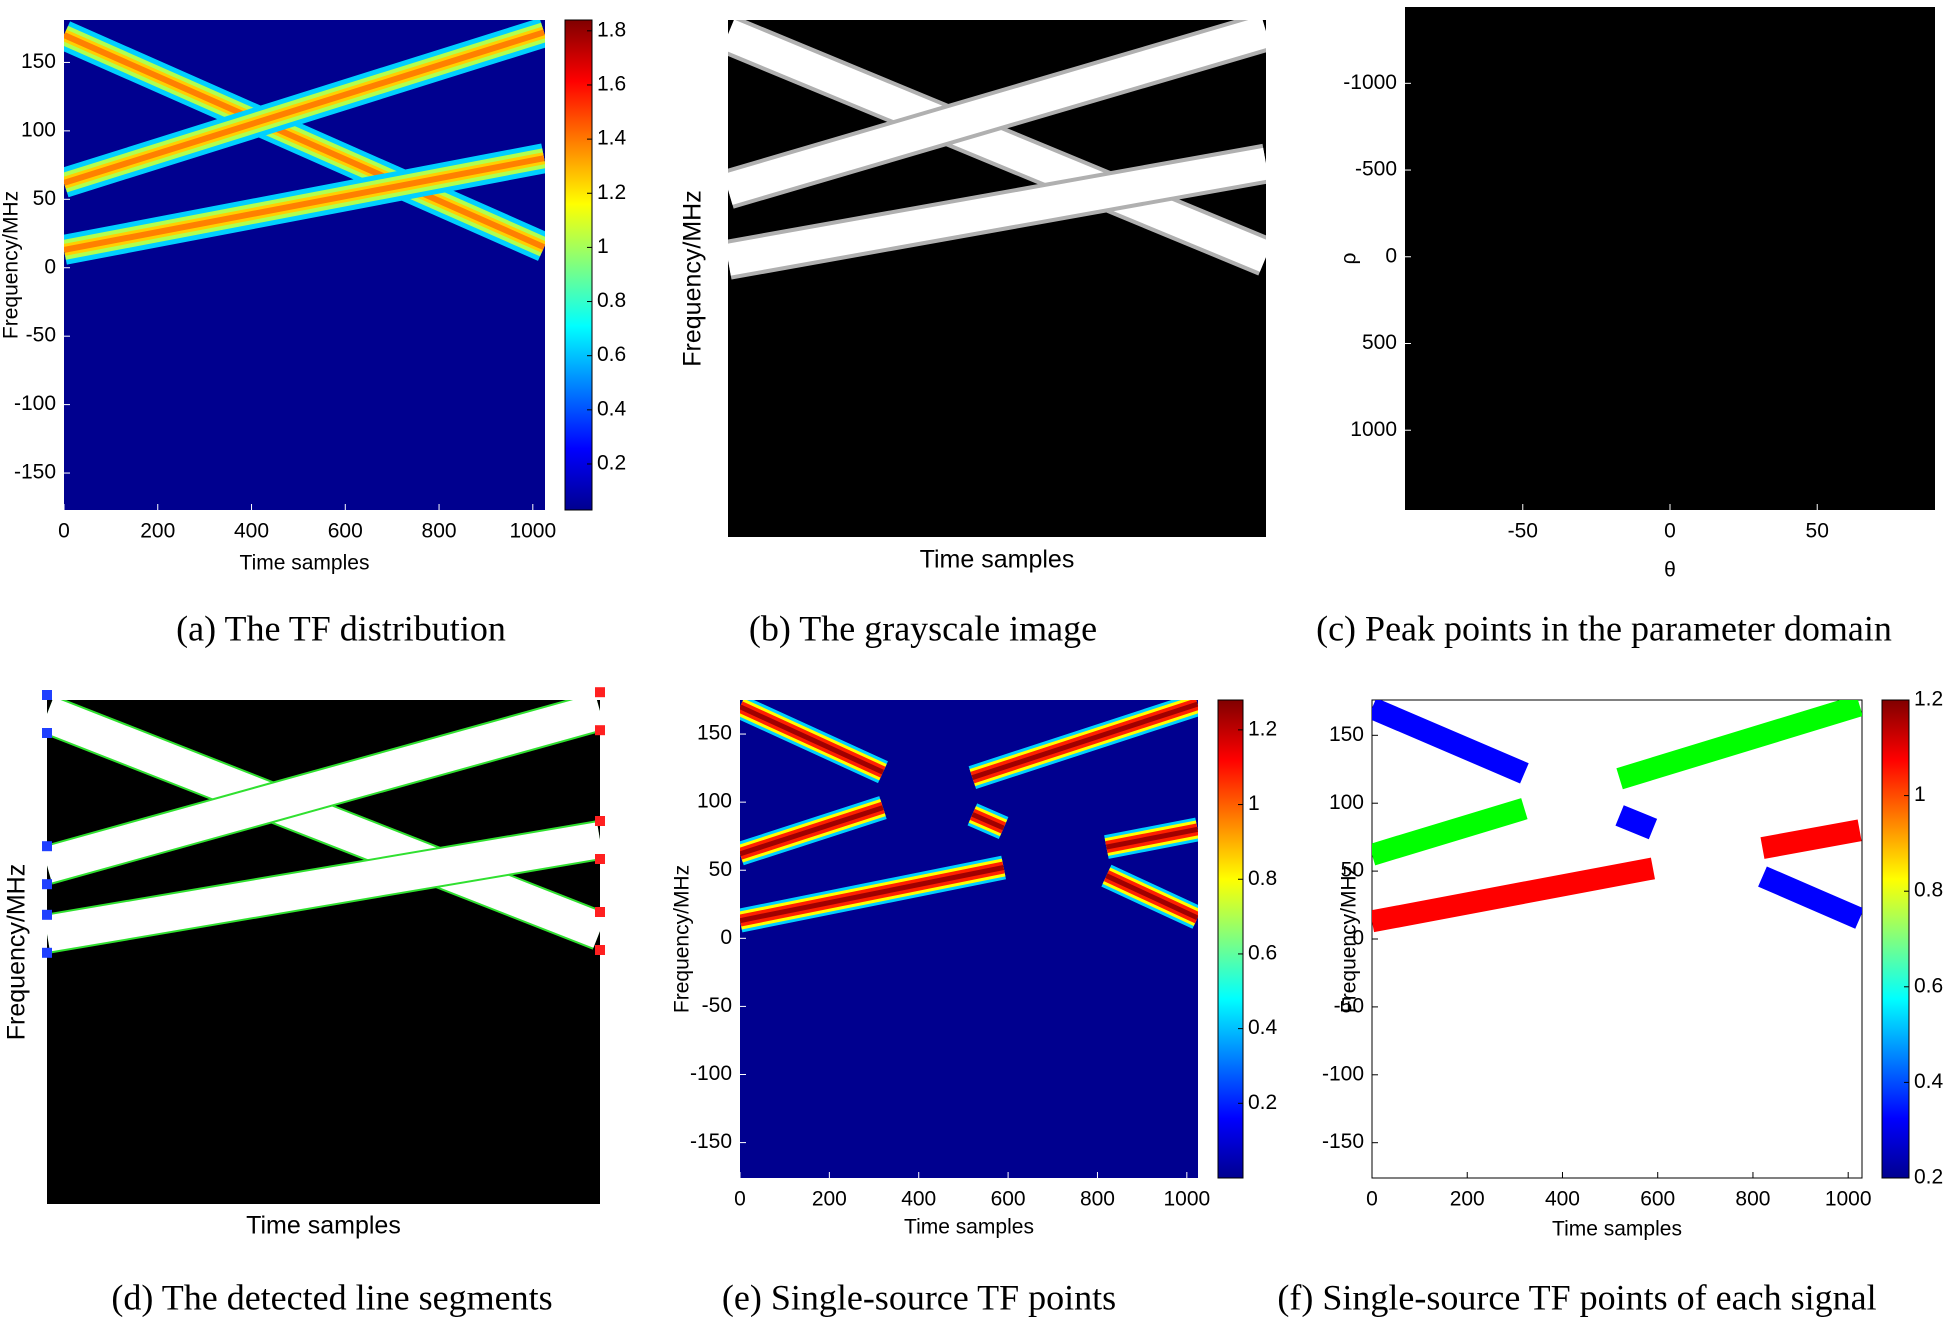  Describe the element at coordinates (1262, 1102) in the screenshot. I see `colorbar-tick-label: 0.2` at that location.